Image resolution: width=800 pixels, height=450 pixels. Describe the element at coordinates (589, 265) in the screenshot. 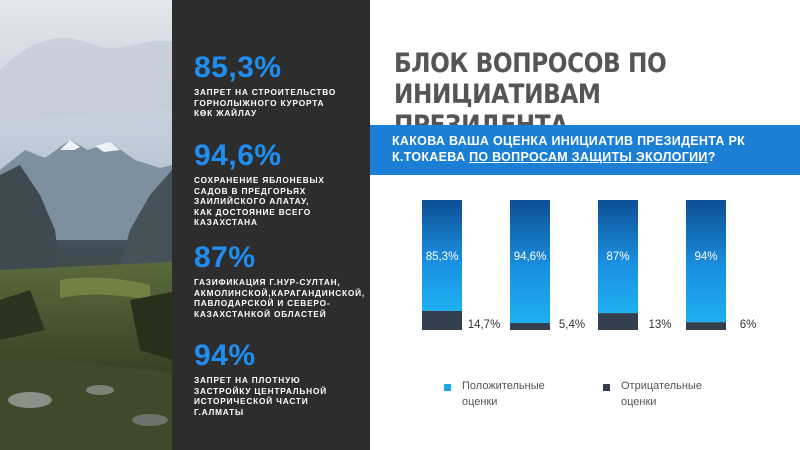

I see `stacked-bar-chart: 85,3% 14,7% 94,6% 5,4% 87% 13% 94% 6%` at that location.